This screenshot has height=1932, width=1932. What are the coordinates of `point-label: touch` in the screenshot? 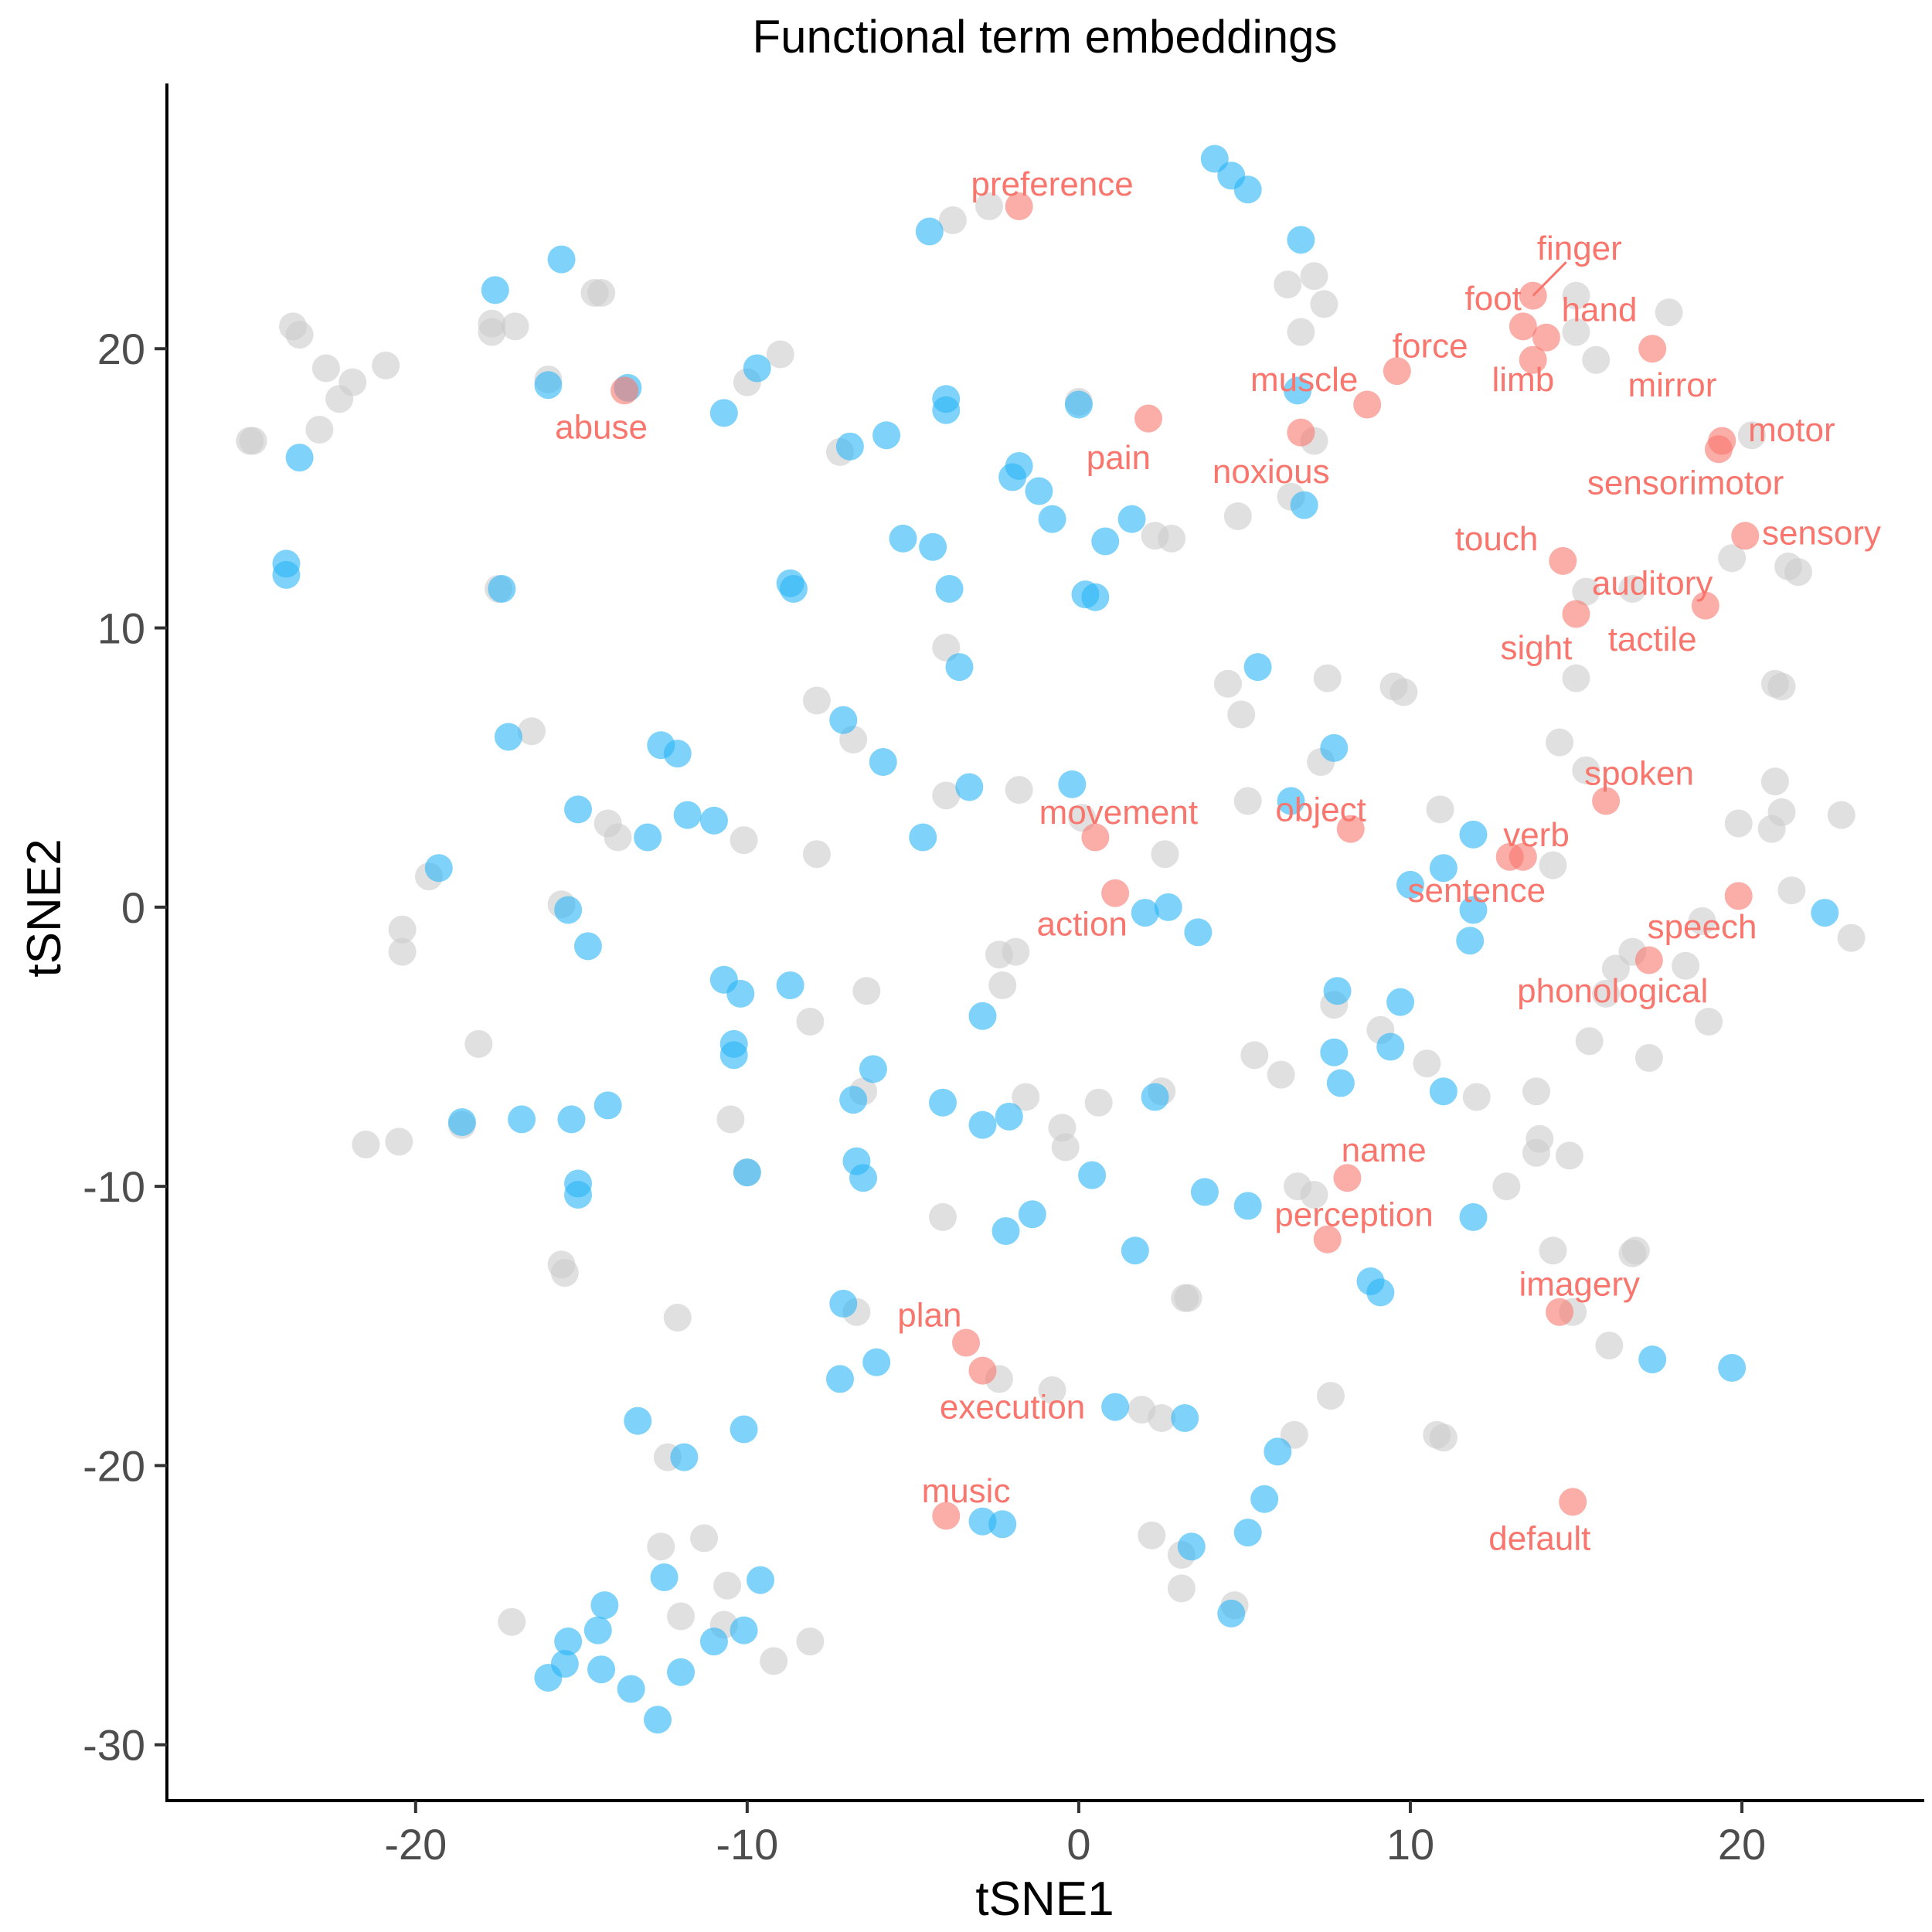 It's located at (1497, 539).